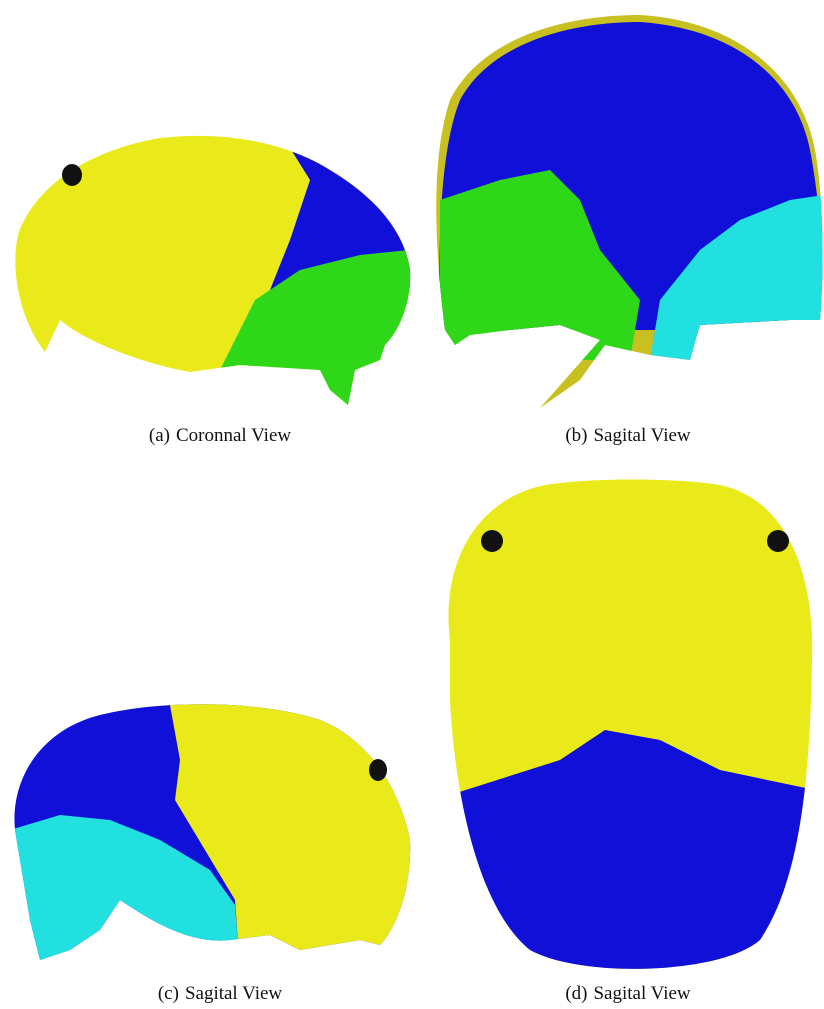 The width and height of the screenshot is (824, 1009). I want to click on caption-text: Coronnal View, so click(233, 435).